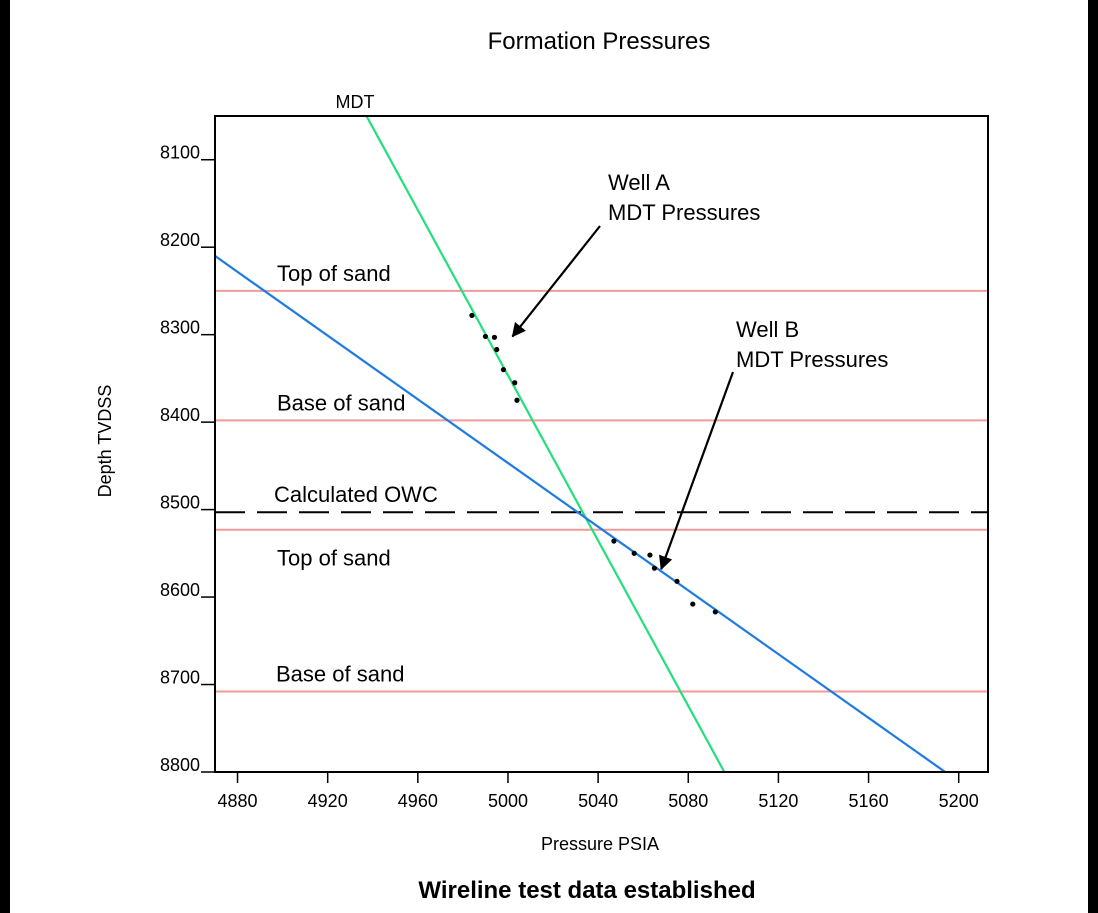 This screenshot has width=1098, height=913. Describe the element at coordinates (334, 273) in the screenshot. I see `top-sand-1-label: Top of sand` at that location.